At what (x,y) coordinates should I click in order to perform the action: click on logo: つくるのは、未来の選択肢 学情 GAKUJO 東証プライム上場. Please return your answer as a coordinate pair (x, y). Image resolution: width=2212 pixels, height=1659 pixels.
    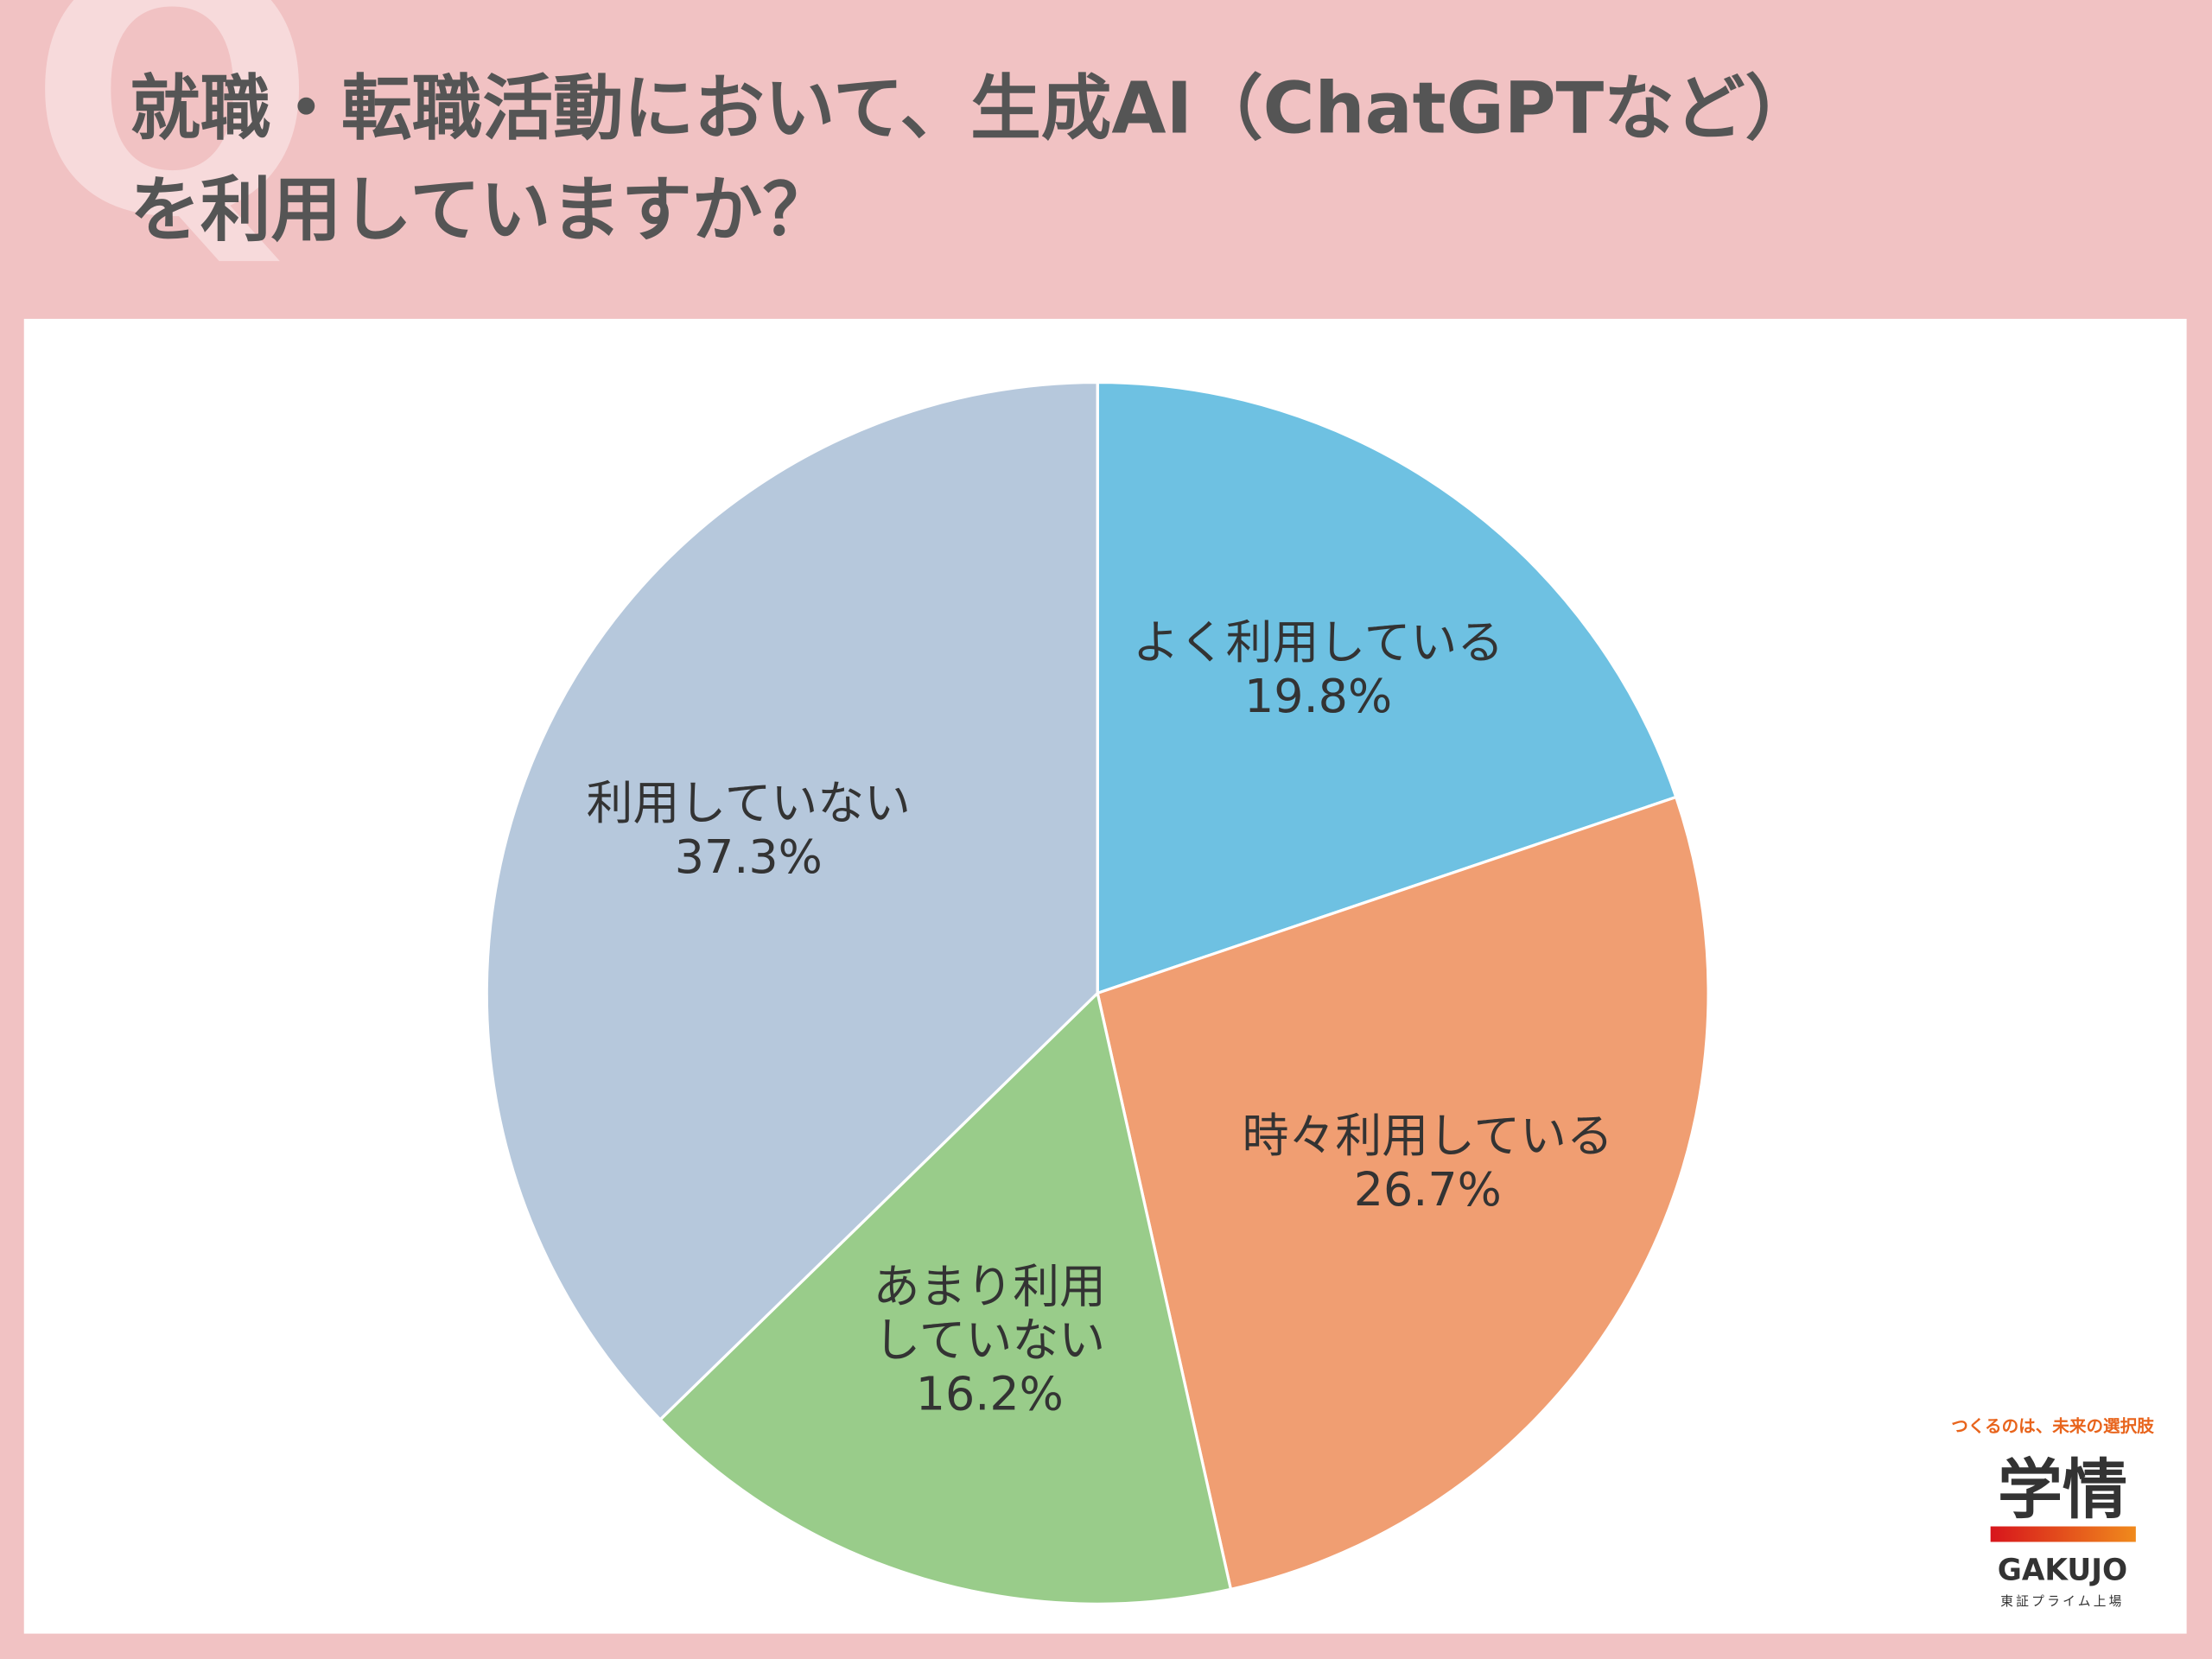
    Looking at the image, I should click on (2052, 1512).